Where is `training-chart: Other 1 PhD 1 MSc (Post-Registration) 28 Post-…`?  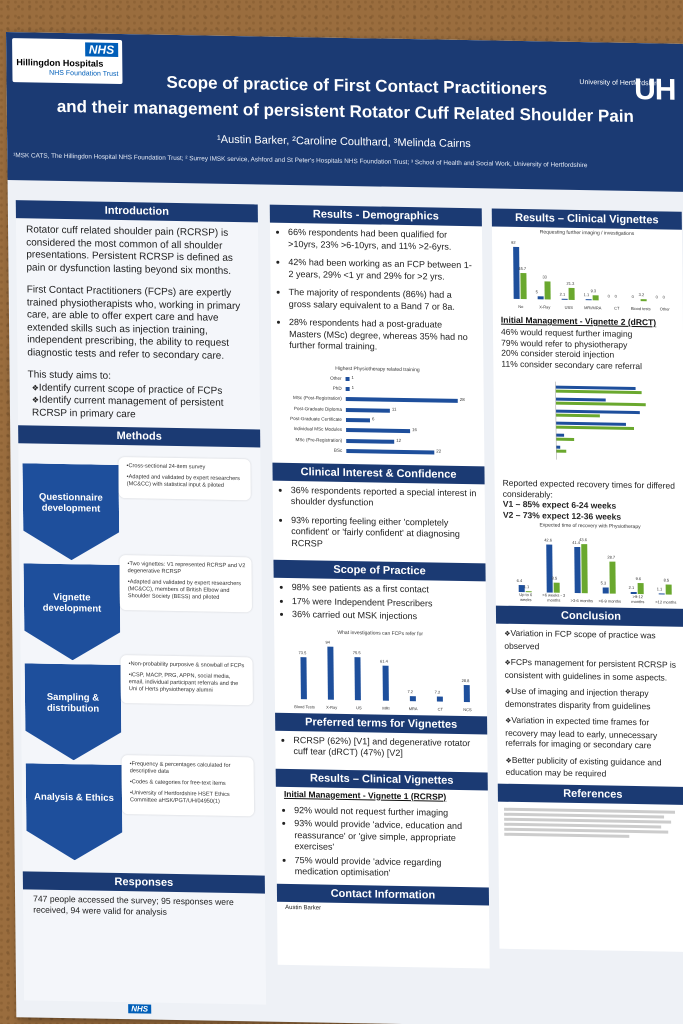 training-chart: Other 1 PhD 1 MSc (Post-Registration) 28 Post-… is located at coordinates (377, 418).